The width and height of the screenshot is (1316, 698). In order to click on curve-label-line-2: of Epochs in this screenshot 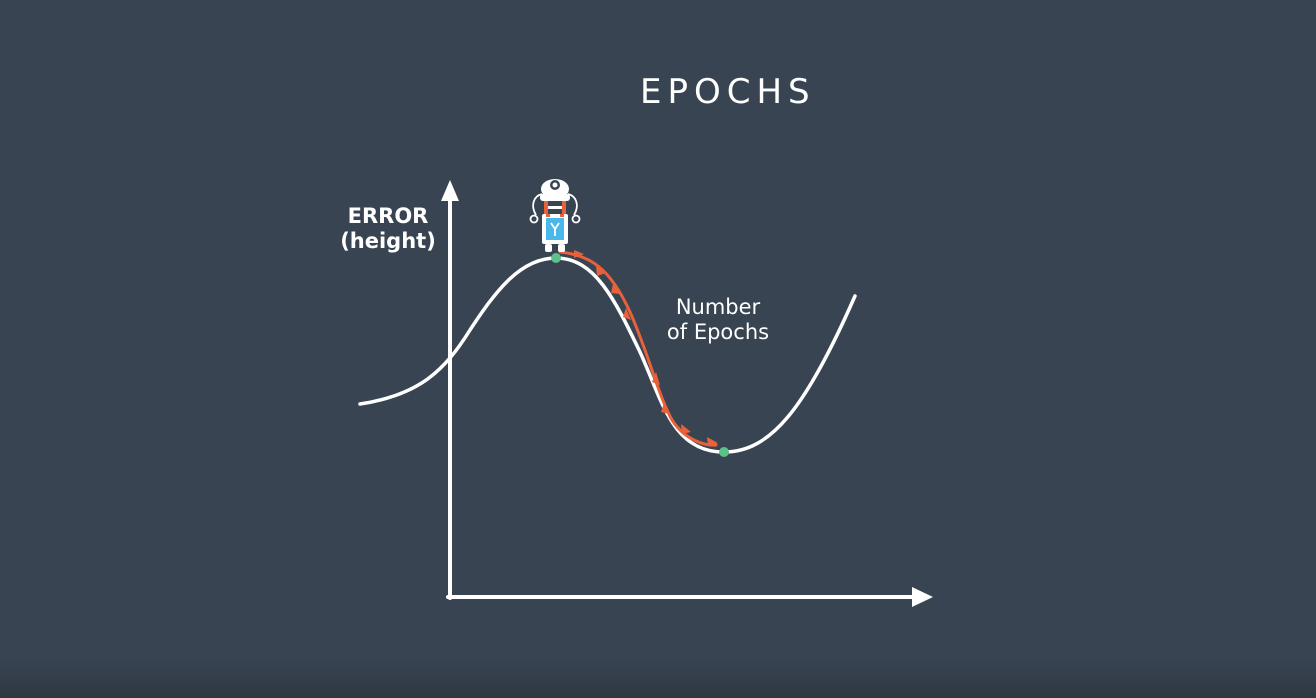, I will do `click(718, 332)`.